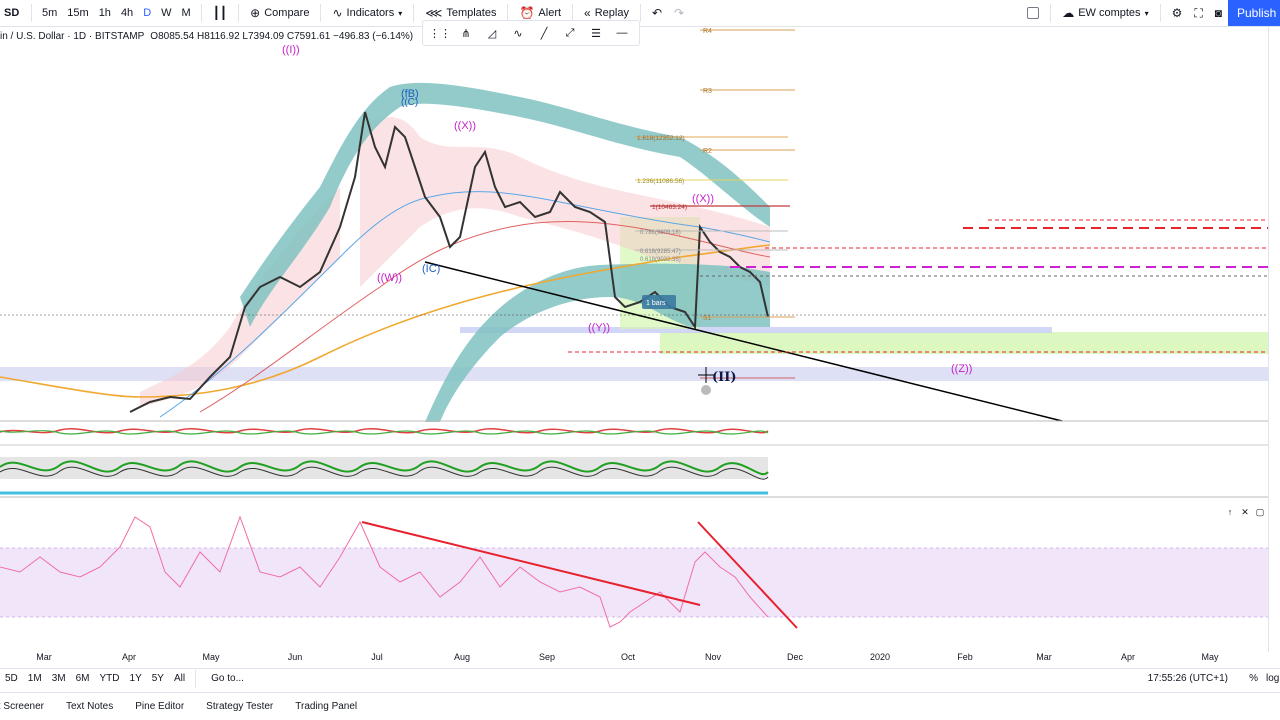  Describe the element at coordinates (505, 204) in the screenshot. I see `ichimoku-cloud-top` at that location.